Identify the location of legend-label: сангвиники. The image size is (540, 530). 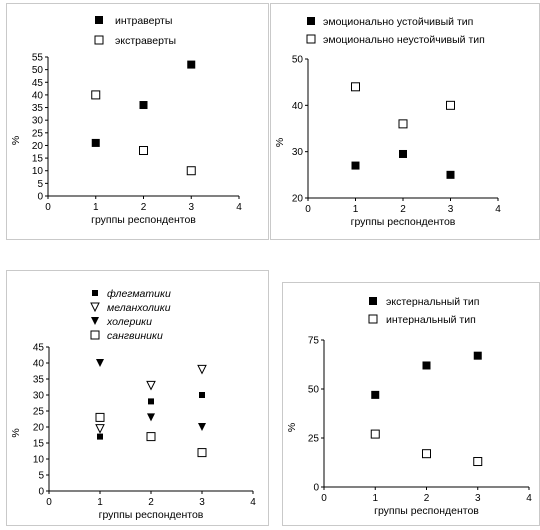
(135, 336).